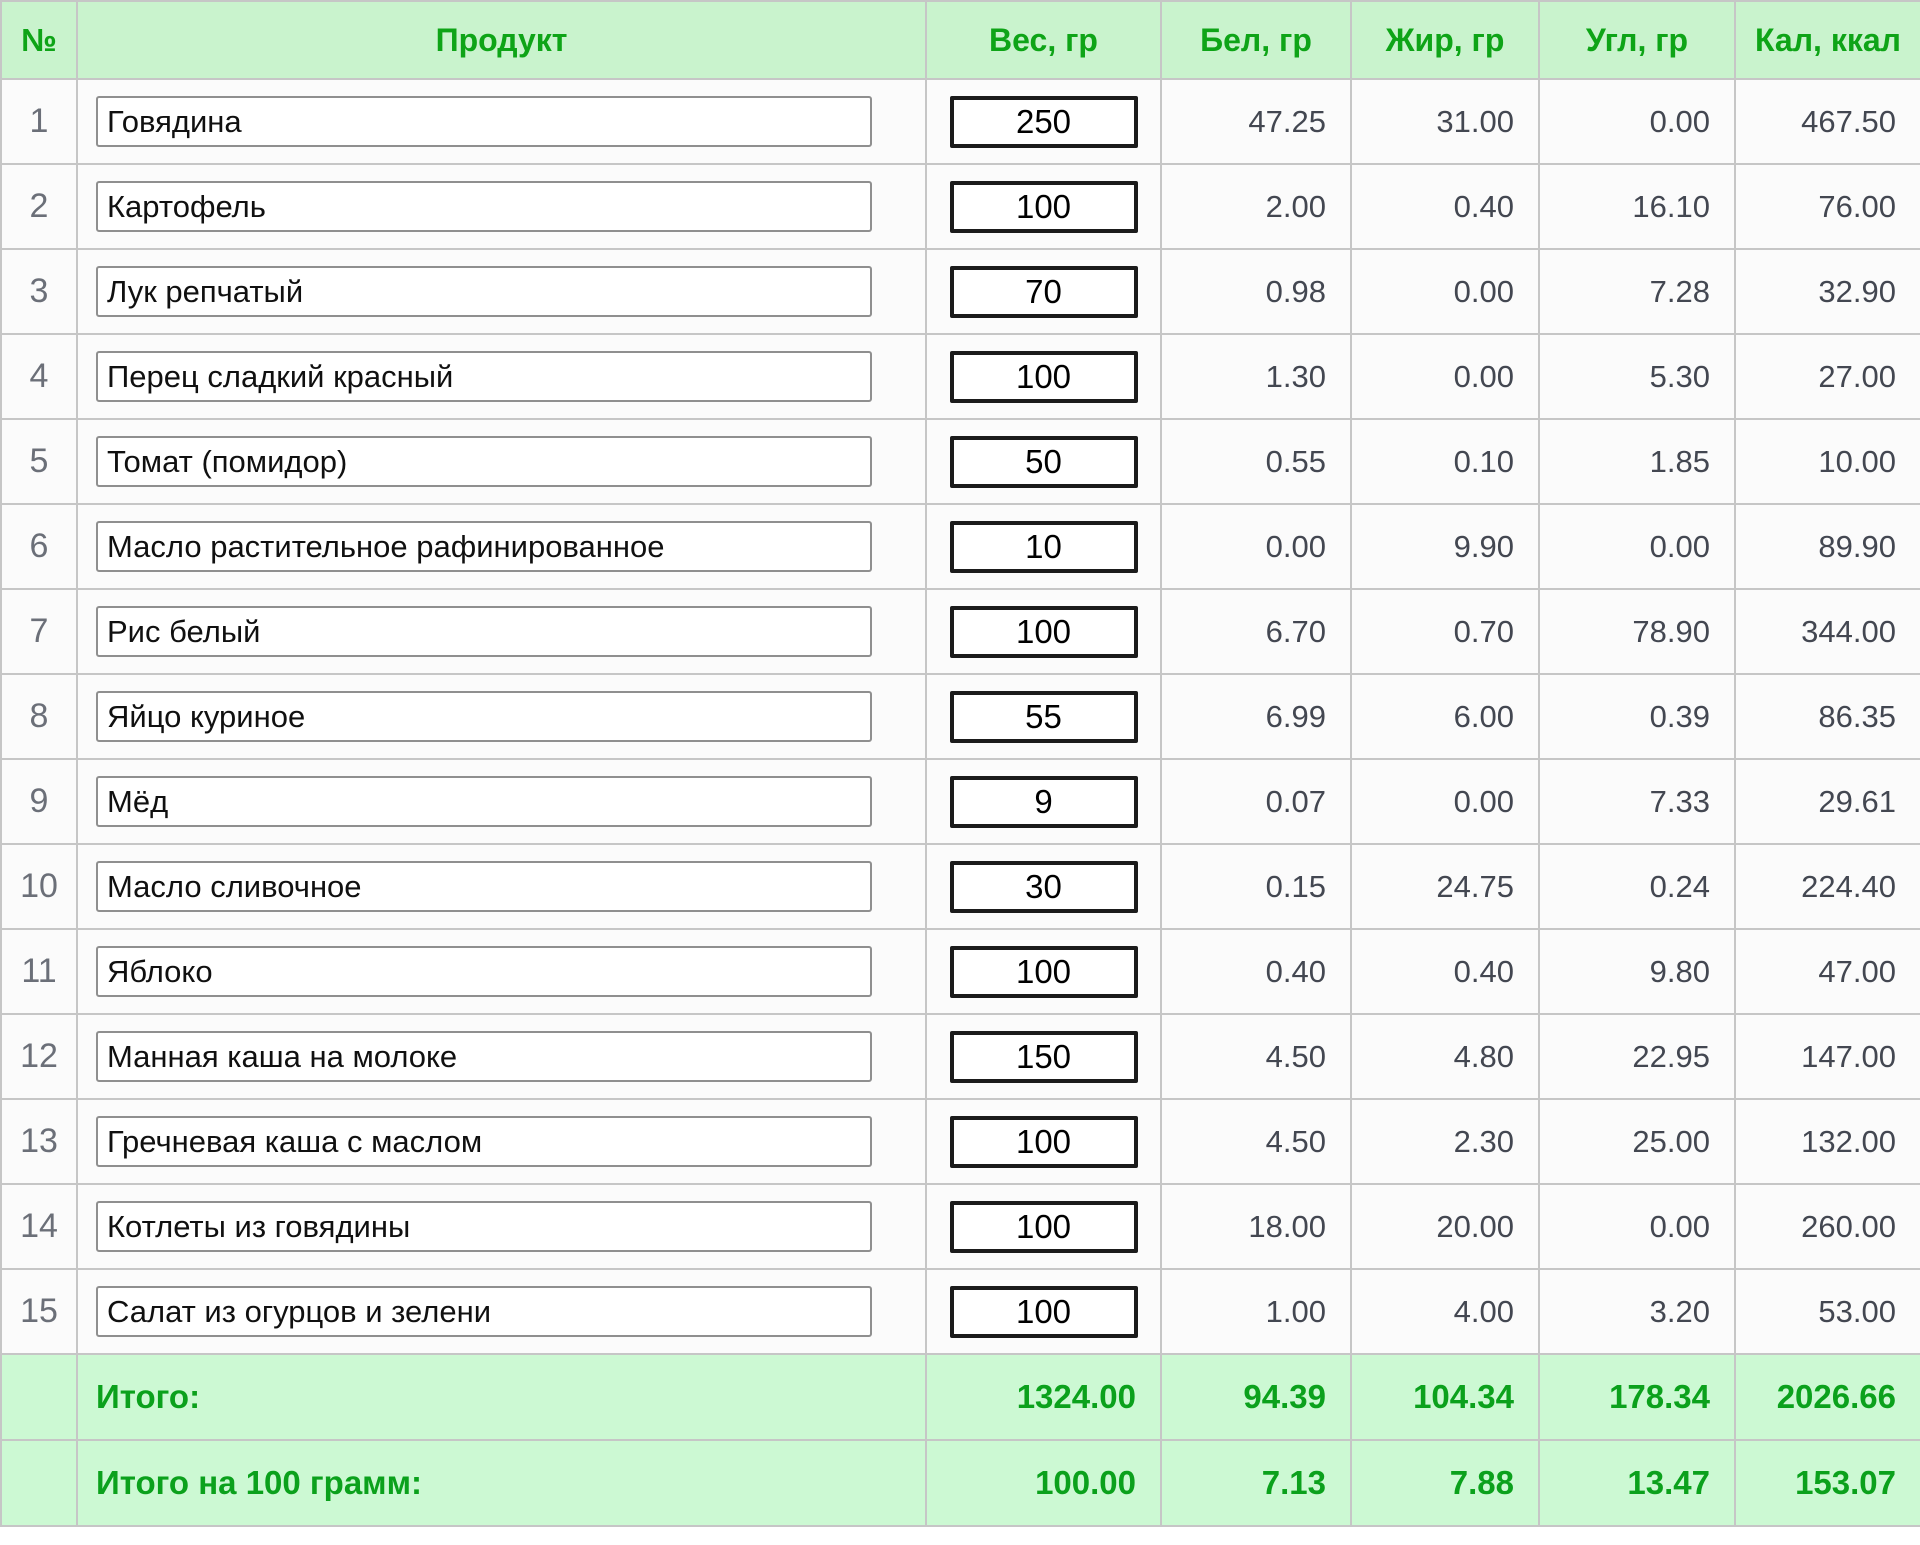  Describe the element at coordinates (1827, 1226) in the screenshot. I see `calories-value: 260.00` at that location.